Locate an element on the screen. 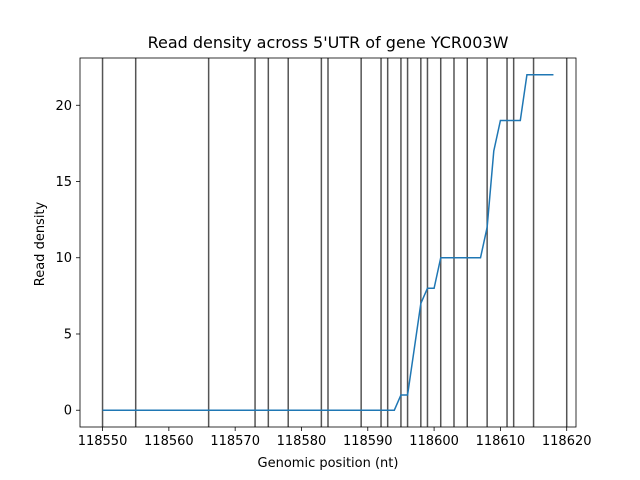 This screenshot has width=640, height=480. y-axis-label: Read density is located at coordinates (40, 243).